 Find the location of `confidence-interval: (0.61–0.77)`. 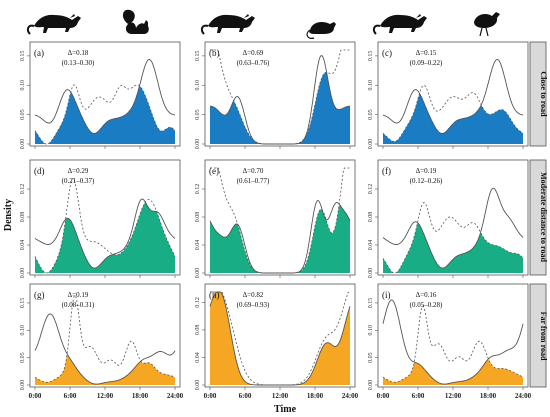

confidence-interval: (0.61–0.77) is located at coordinates (253, 181).